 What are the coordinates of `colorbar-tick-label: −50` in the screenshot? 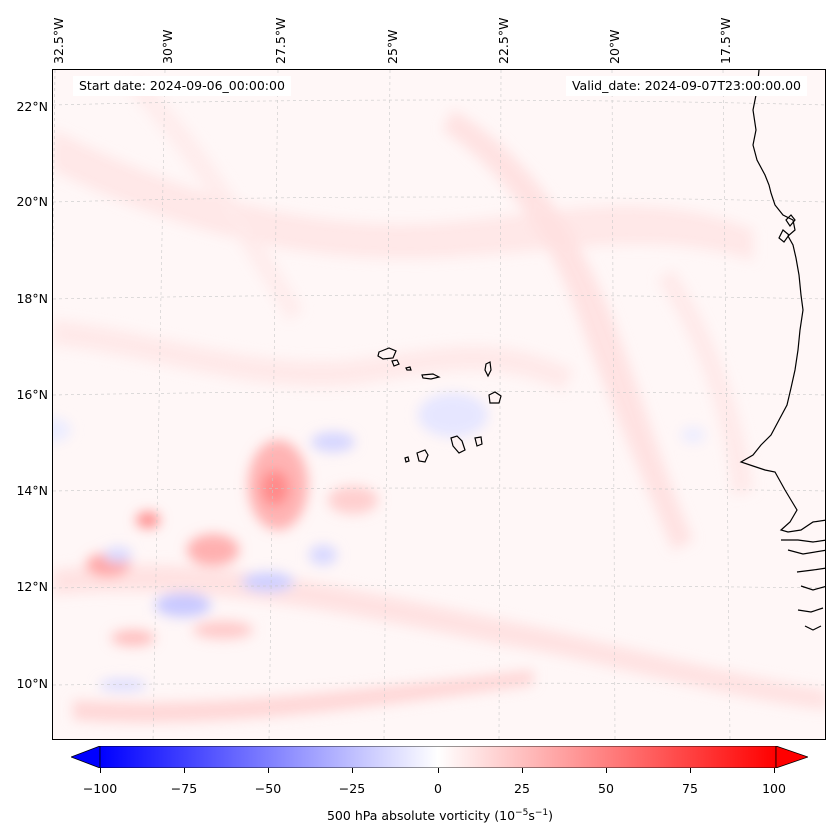 It's located at (268, 788).